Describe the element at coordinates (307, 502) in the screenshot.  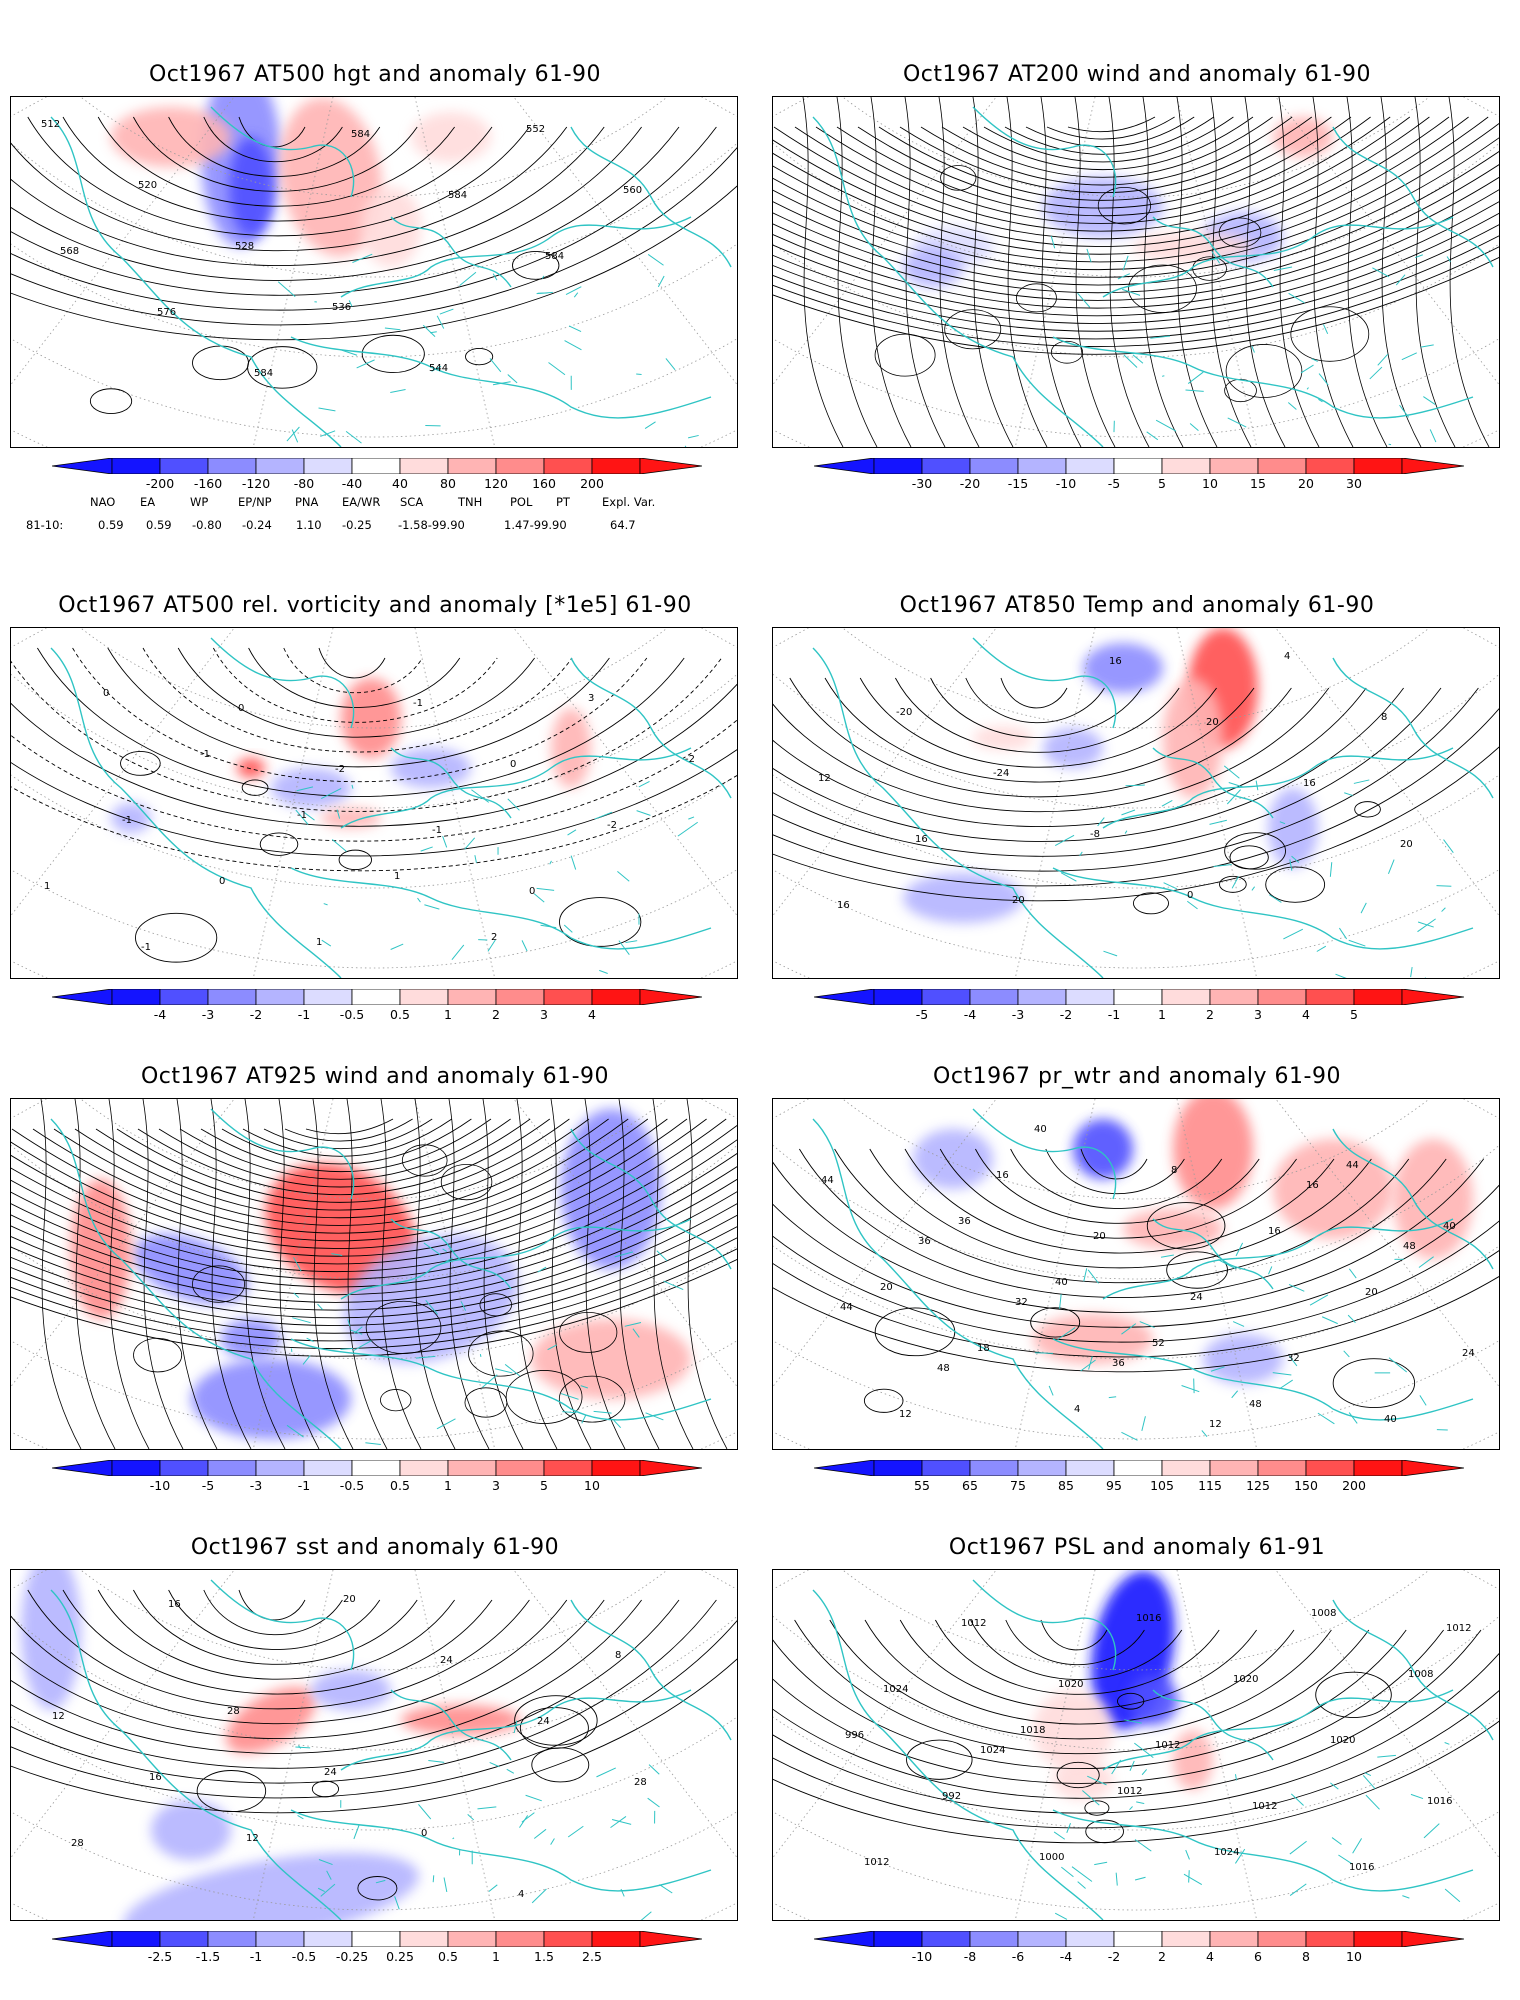
I see `teleconnection-header: PNA` at that location.